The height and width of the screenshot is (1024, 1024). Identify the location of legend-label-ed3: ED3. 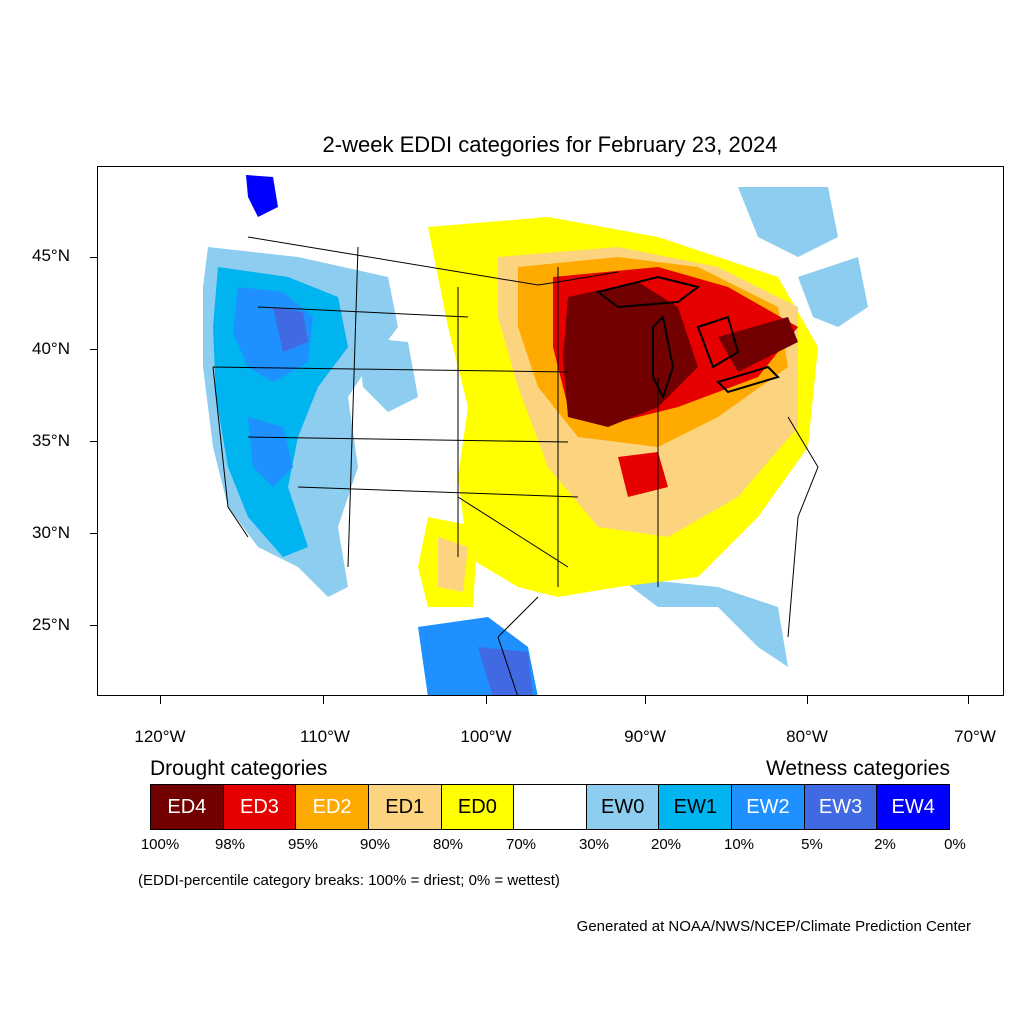
(259, 806).